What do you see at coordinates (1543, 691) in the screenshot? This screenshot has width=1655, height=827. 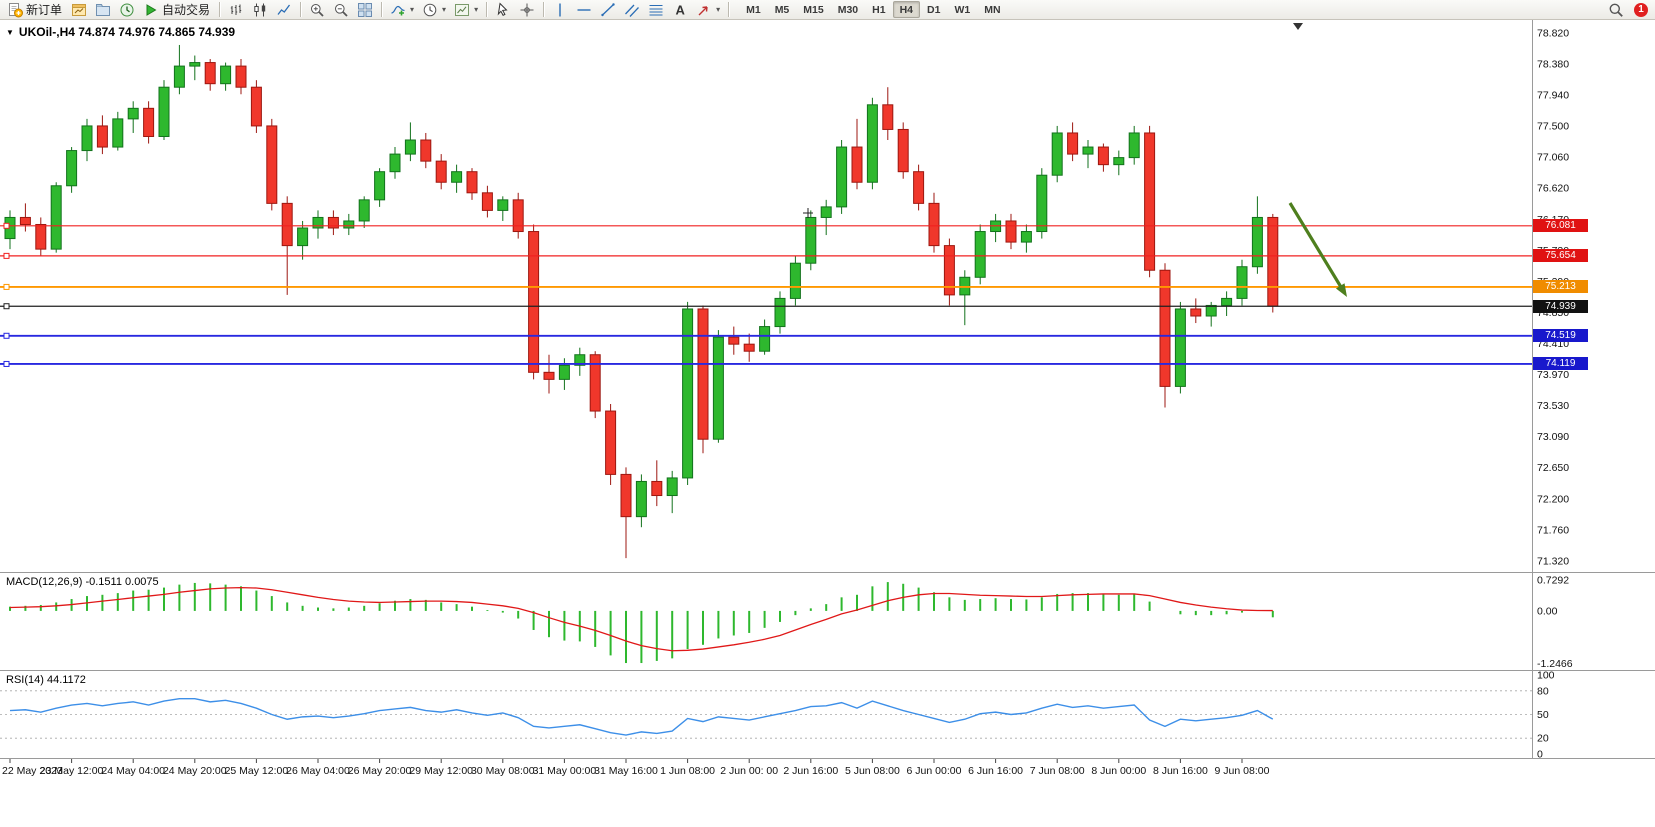 I see `svg-text: 80` at bounding box center [1543, 691].